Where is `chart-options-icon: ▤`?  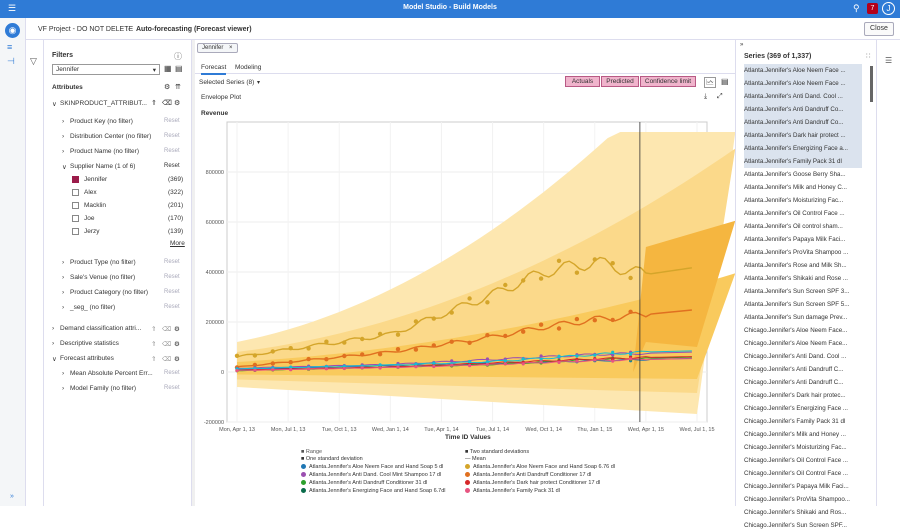
chart-options-icon: ▤ is located at coordinates (725, 81).